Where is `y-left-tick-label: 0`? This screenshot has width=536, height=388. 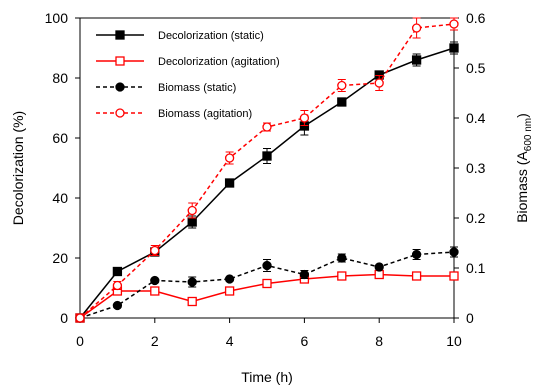 y-left-tick-label: 0 is located at coordinates (64, 318).